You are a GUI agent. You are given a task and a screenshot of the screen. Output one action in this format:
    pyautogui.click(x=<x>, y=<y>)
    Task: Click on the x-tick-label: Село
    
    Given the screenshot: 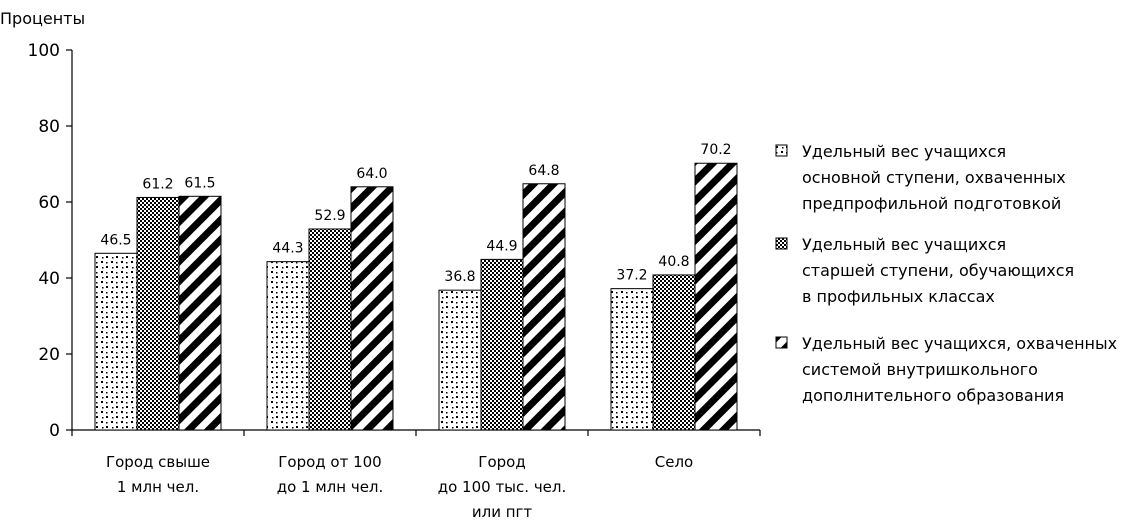 What is the action you would take?
    pyautogui.click(x=674, y=462)
    